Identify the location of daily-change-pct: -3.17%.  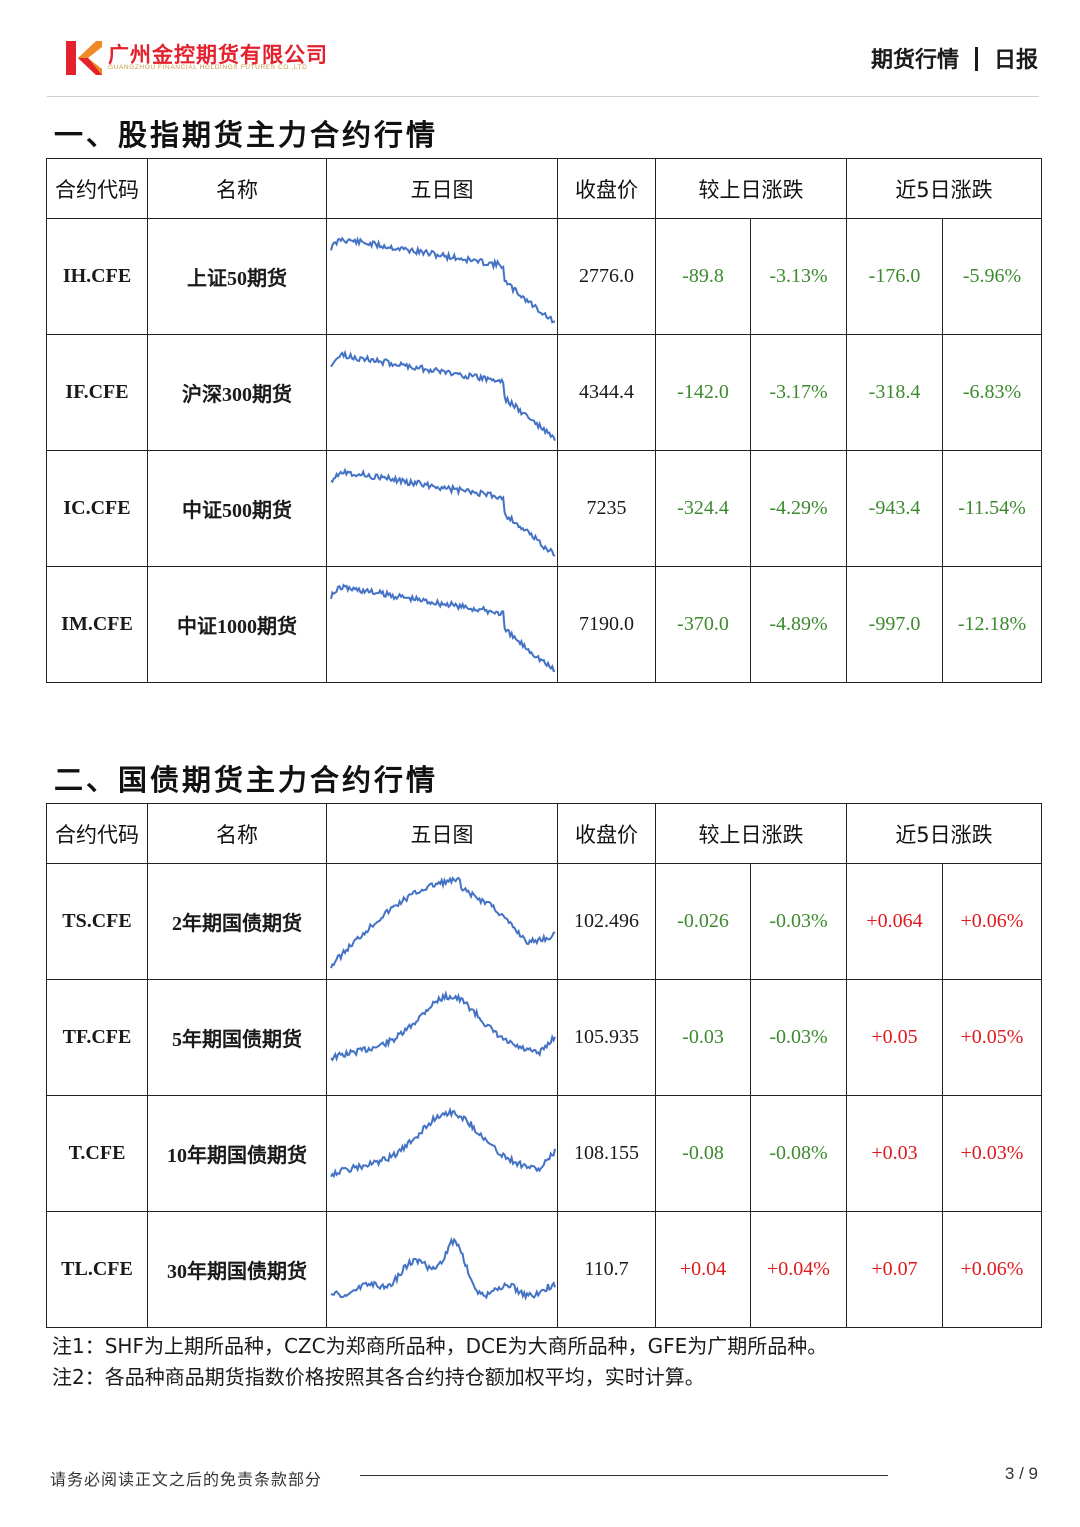
(798, 392).